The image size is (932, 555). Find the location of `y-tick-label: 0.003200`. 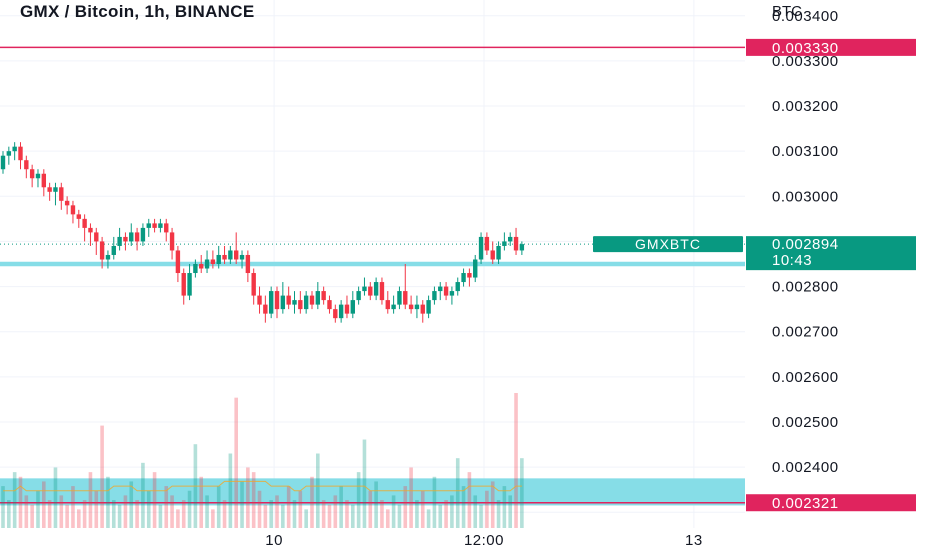

y-tick-label: 0.003200 is located at coordinates (805, 106).